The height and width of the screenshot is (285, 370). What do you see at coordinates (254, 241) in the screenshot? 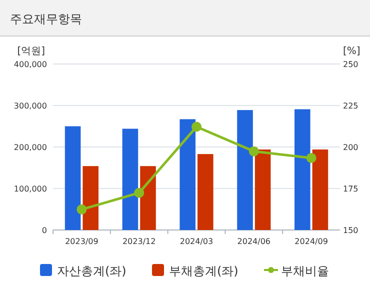
I see `x-tick-label: 2024/06` at bounding box center [254, 241].